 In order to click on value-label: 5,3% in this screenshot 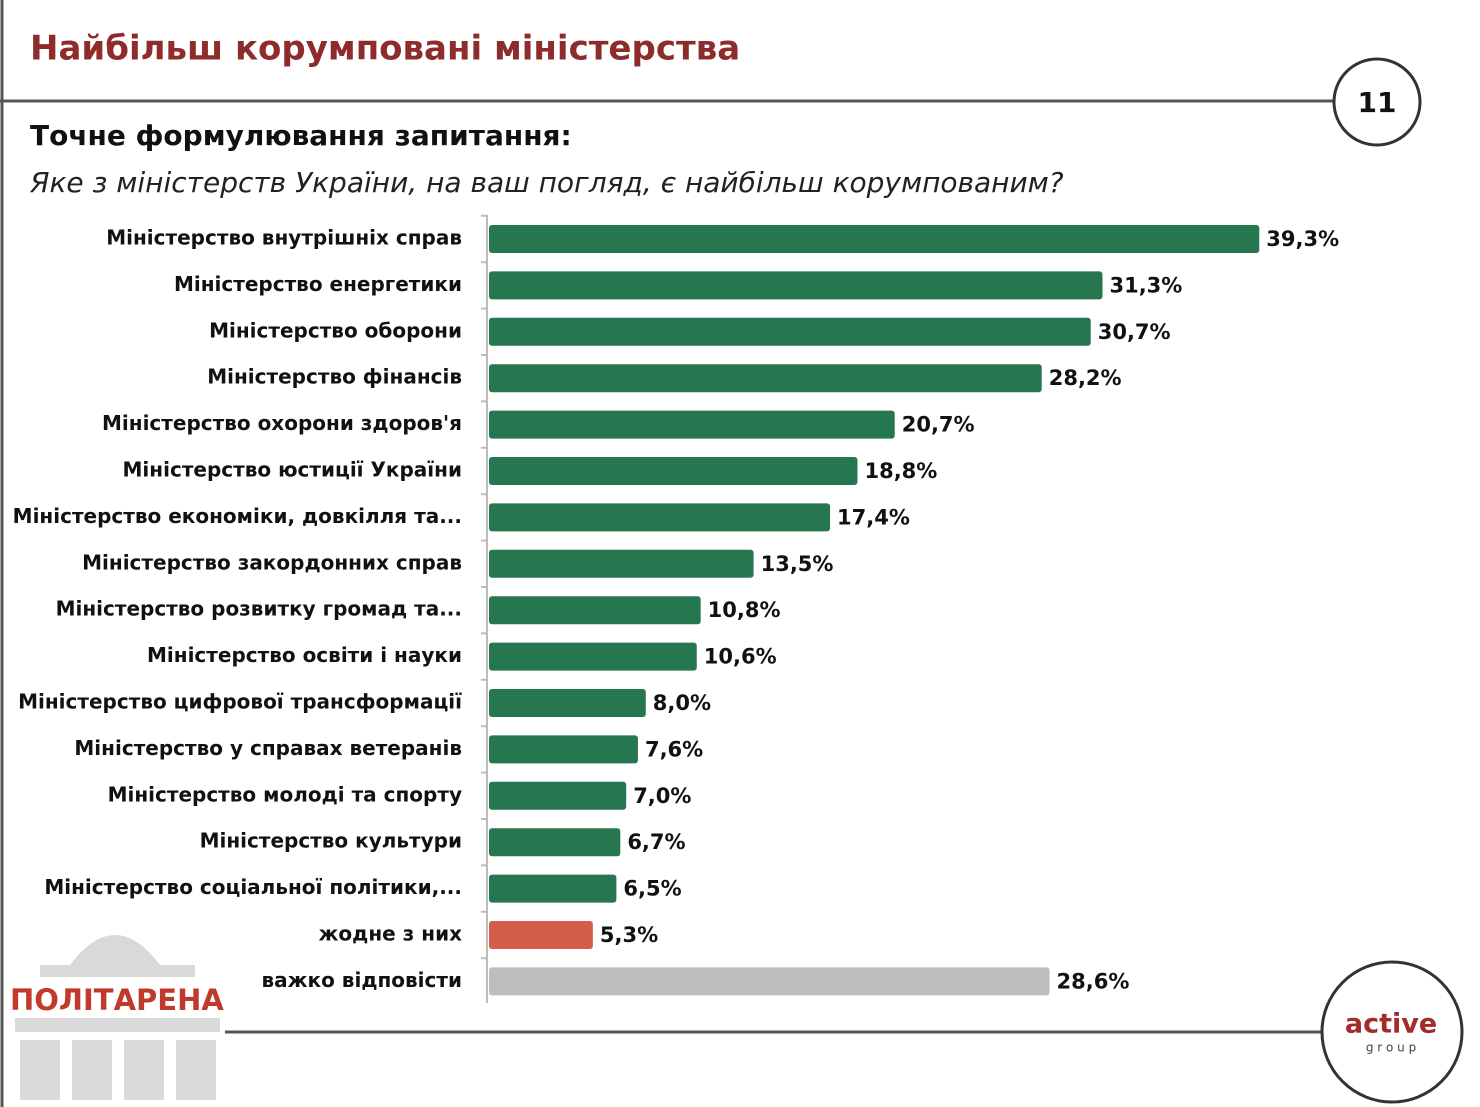, I will do `click(629, 935)`.